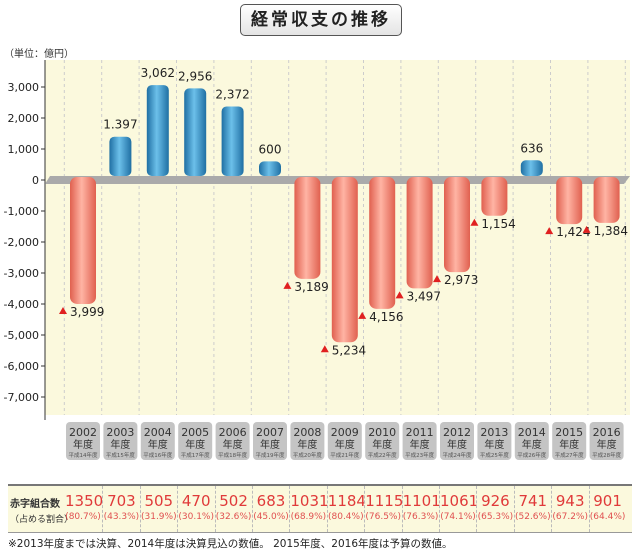  Describe the element at coordinates (21, 304) in the screenshot. I see `y-tick-label: -4,000` at that location.